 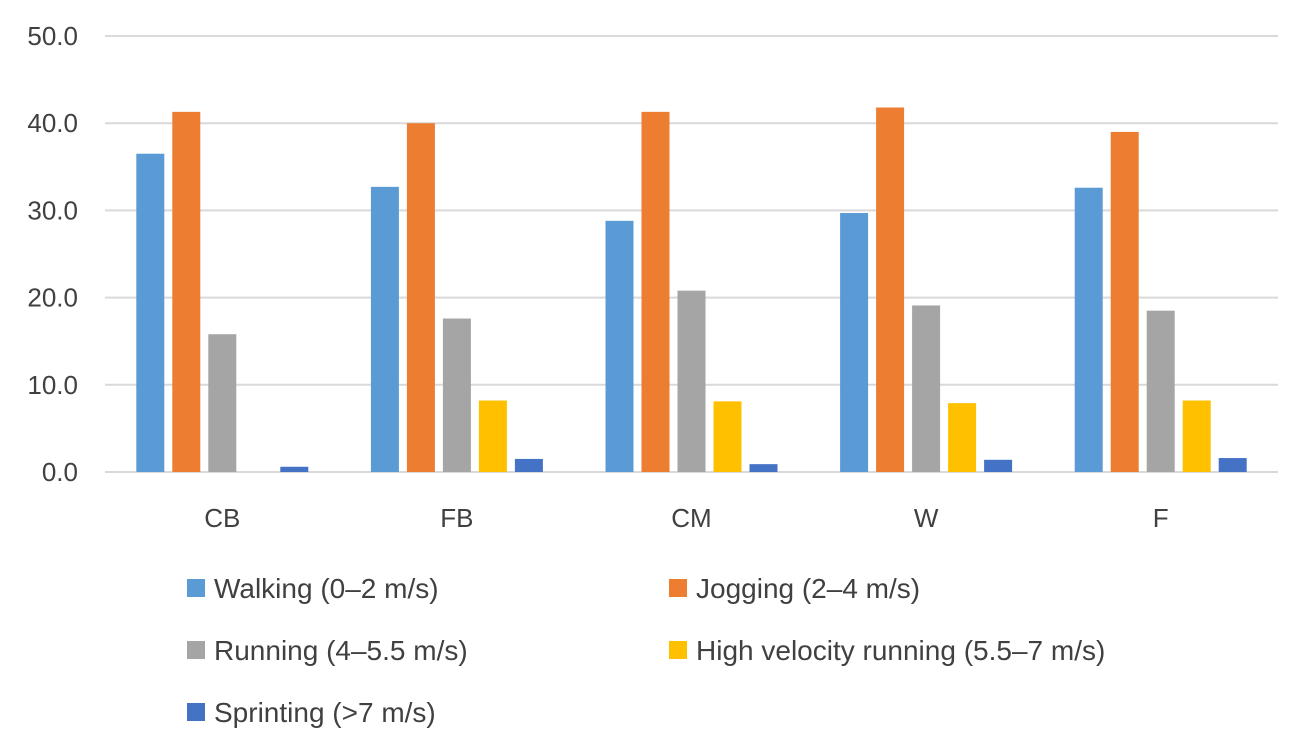 I want to click on x-tick-label: W, so click(x=926, y=518).